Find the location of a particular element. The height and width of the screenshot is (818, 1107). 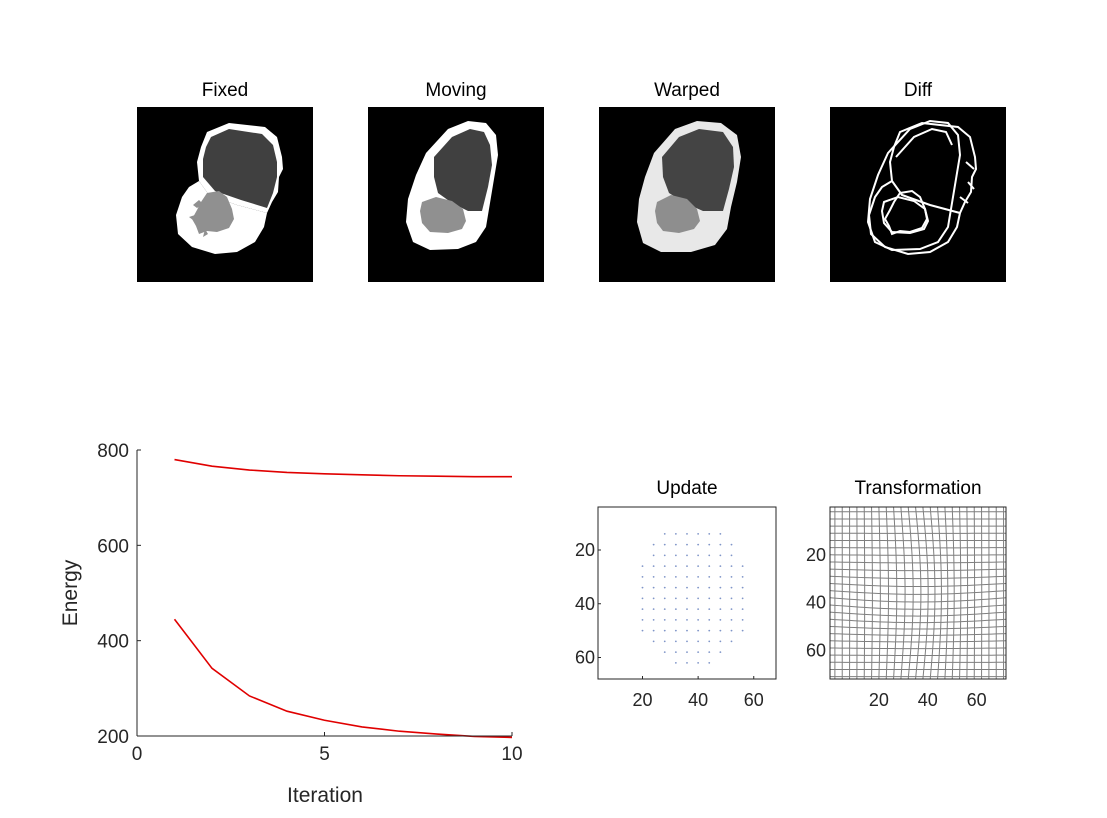

energy-x-tick-label: 10 is located at coordinates (511, 754).